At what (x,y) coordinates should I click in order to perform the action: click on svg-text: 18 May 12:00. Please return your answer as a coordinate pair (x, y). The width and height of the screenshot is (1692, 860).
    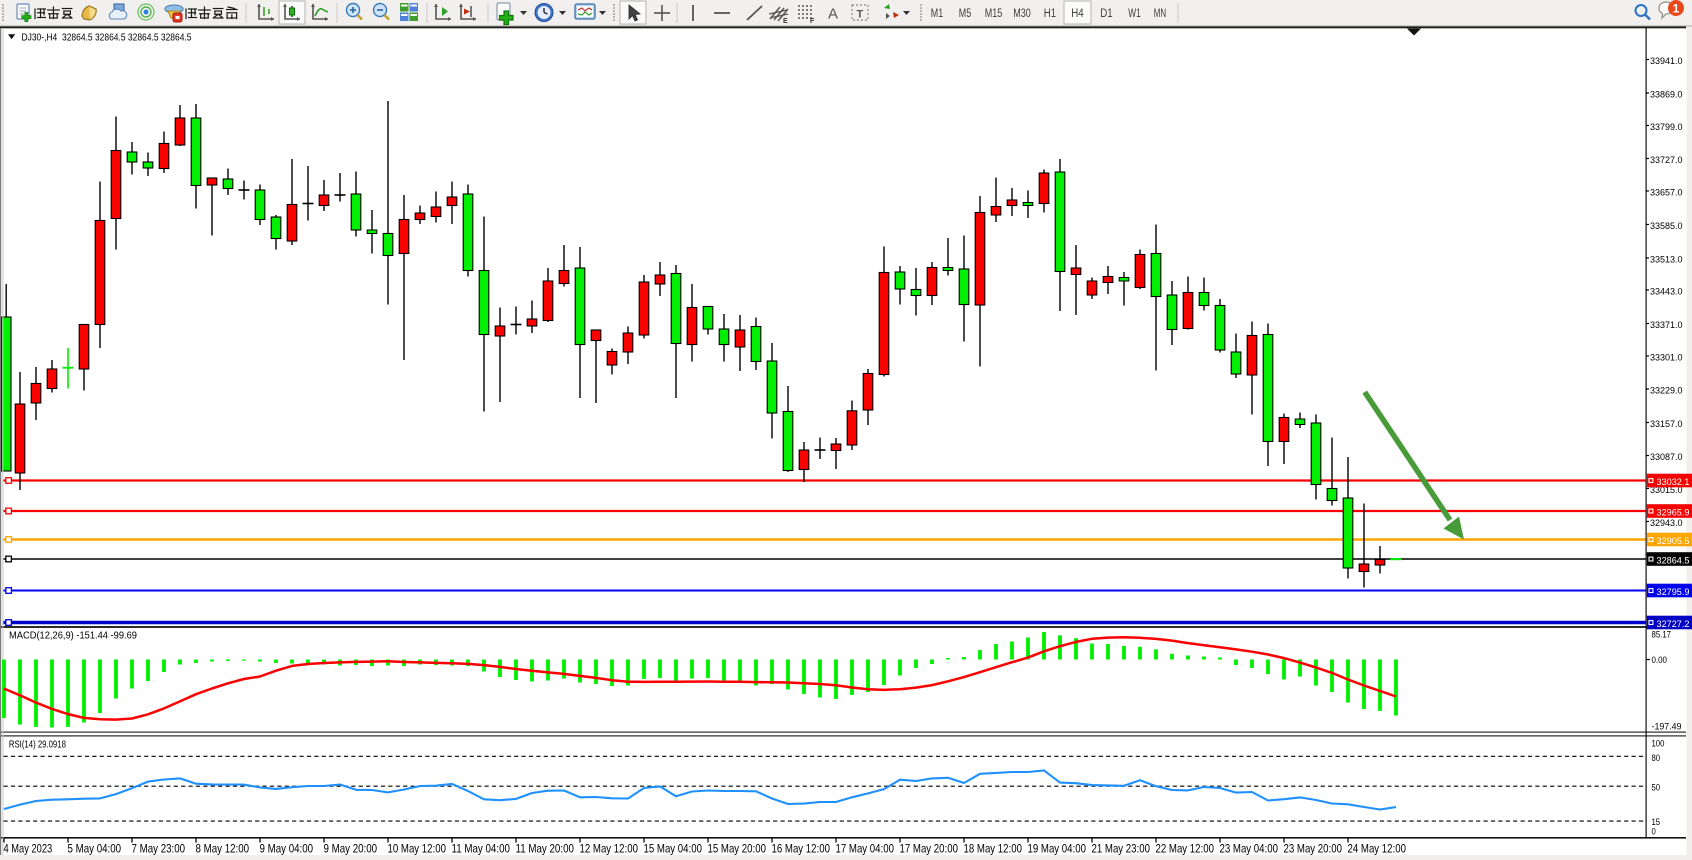
    Looking at the image, I should click on (993, 848).